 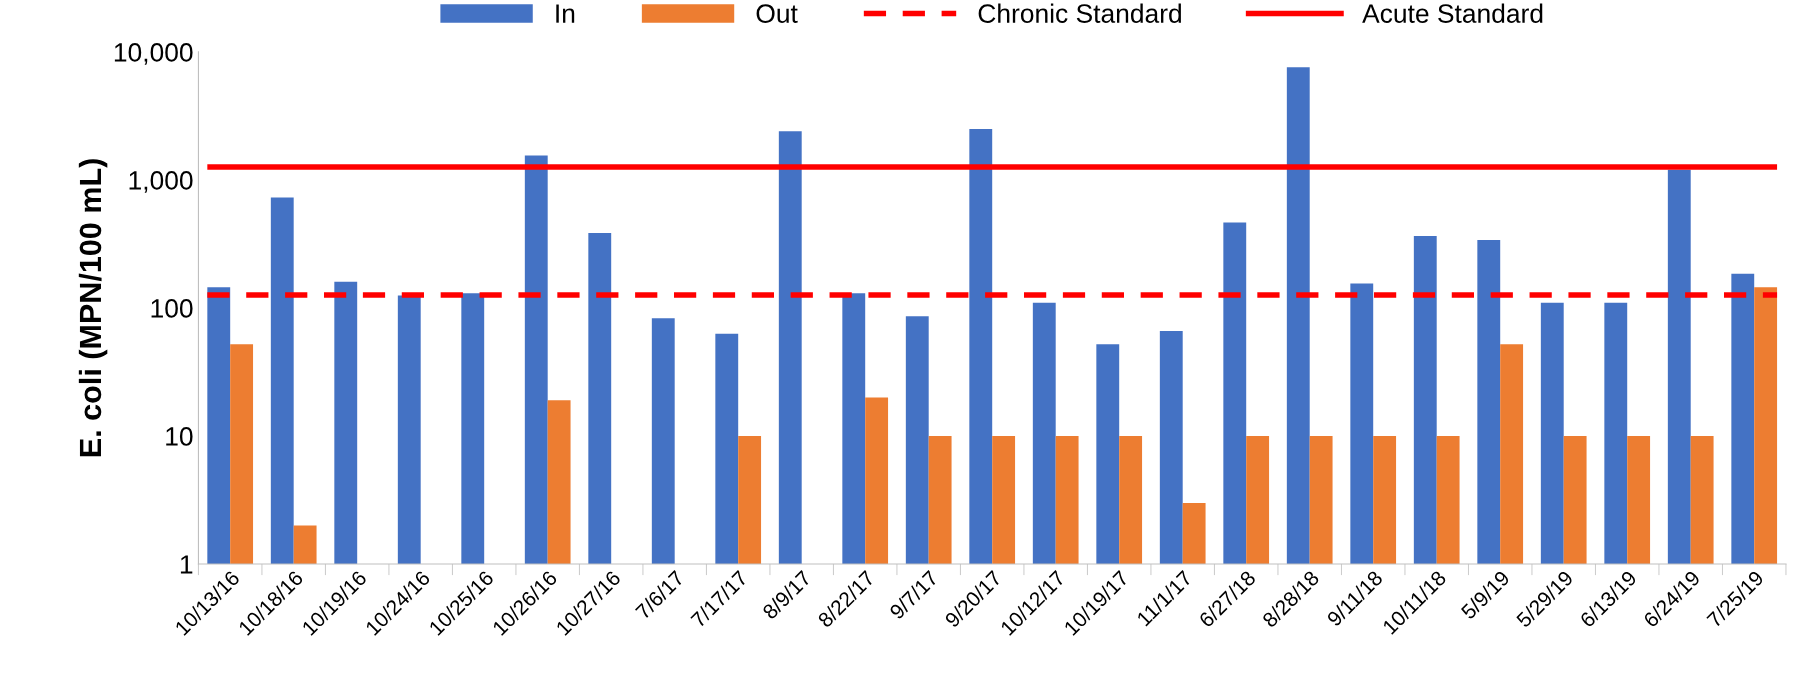 What do you see at coordinates (153, 54) in the screenshot?
I see `y-tick-label: 10,000` at bounding box center [153, 54].